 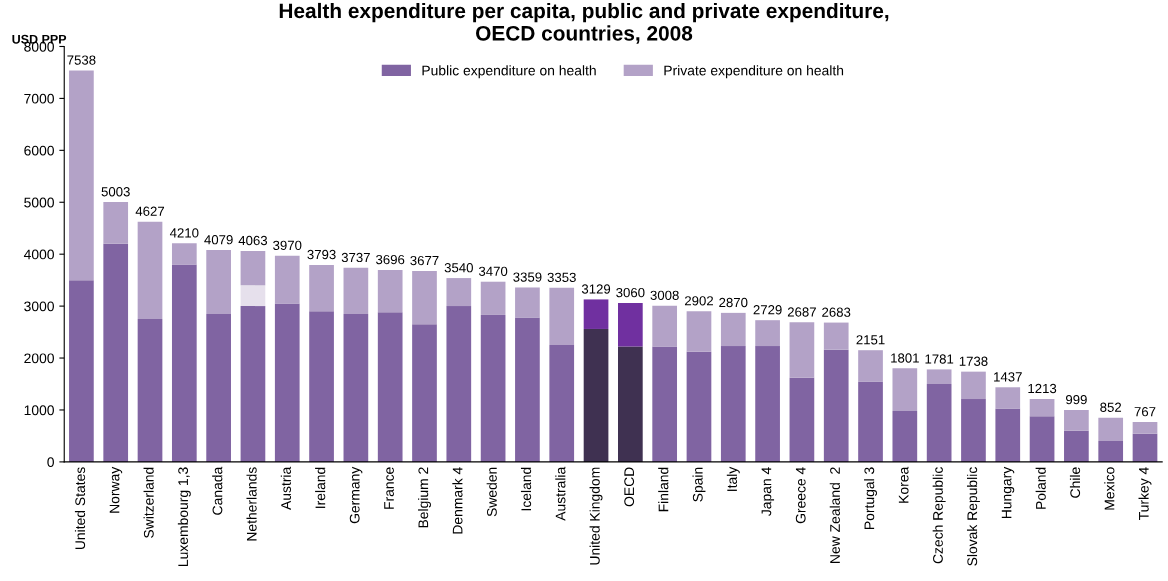 I want to click on x-tick-label: Mexico, so click(x=1109, y=488).